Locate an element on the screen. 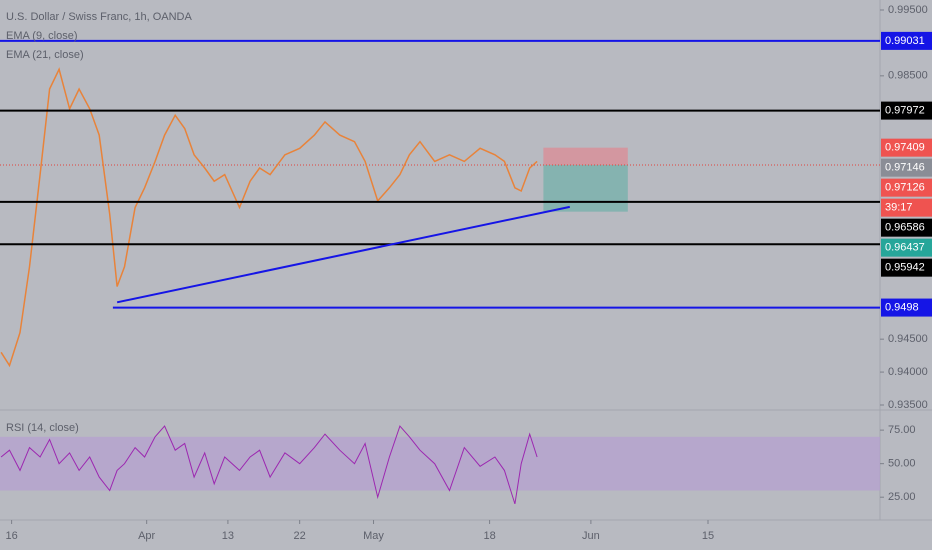 This screenshot has width=932, height=550. price-label: 0.97146 is located at coordinates (905, 168).